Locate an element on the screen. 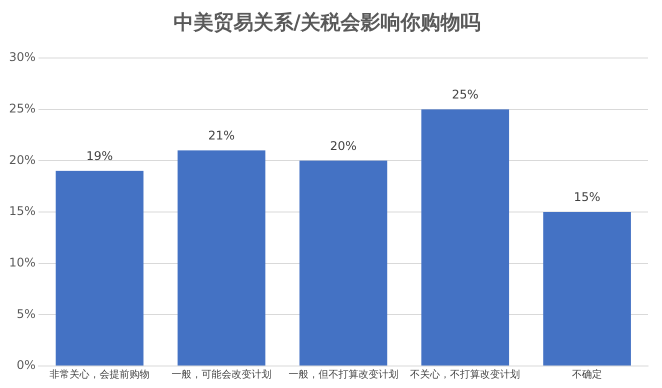 The height and width of the screenshot is (388, 662). y-tick-label: 15% is located at coordinates (22, 211).